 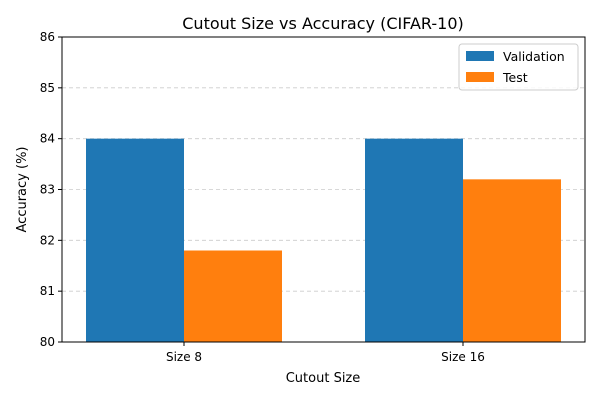 I want to click on y-axis-ticks: 80 81 82 83 84 85 86, so click(x=51, y=189).